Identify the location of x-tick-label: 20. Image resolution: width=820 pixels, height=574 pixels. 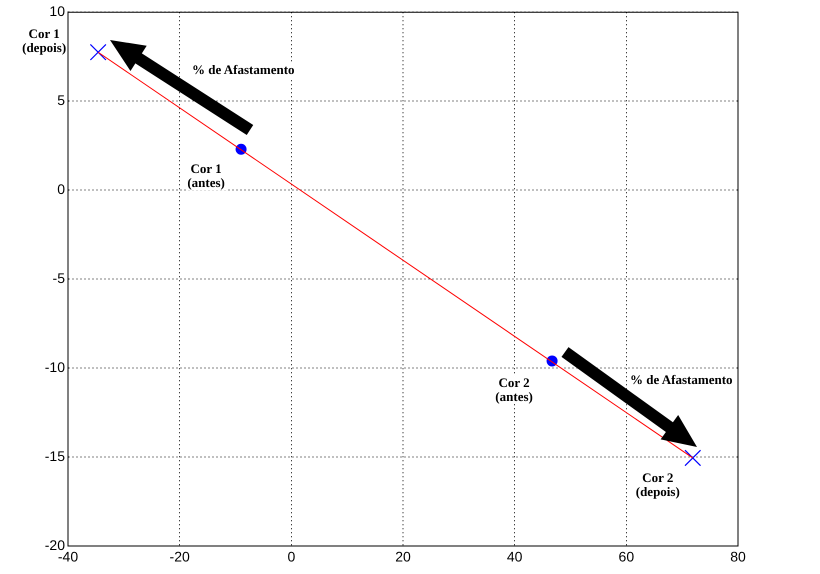
(403, 556).